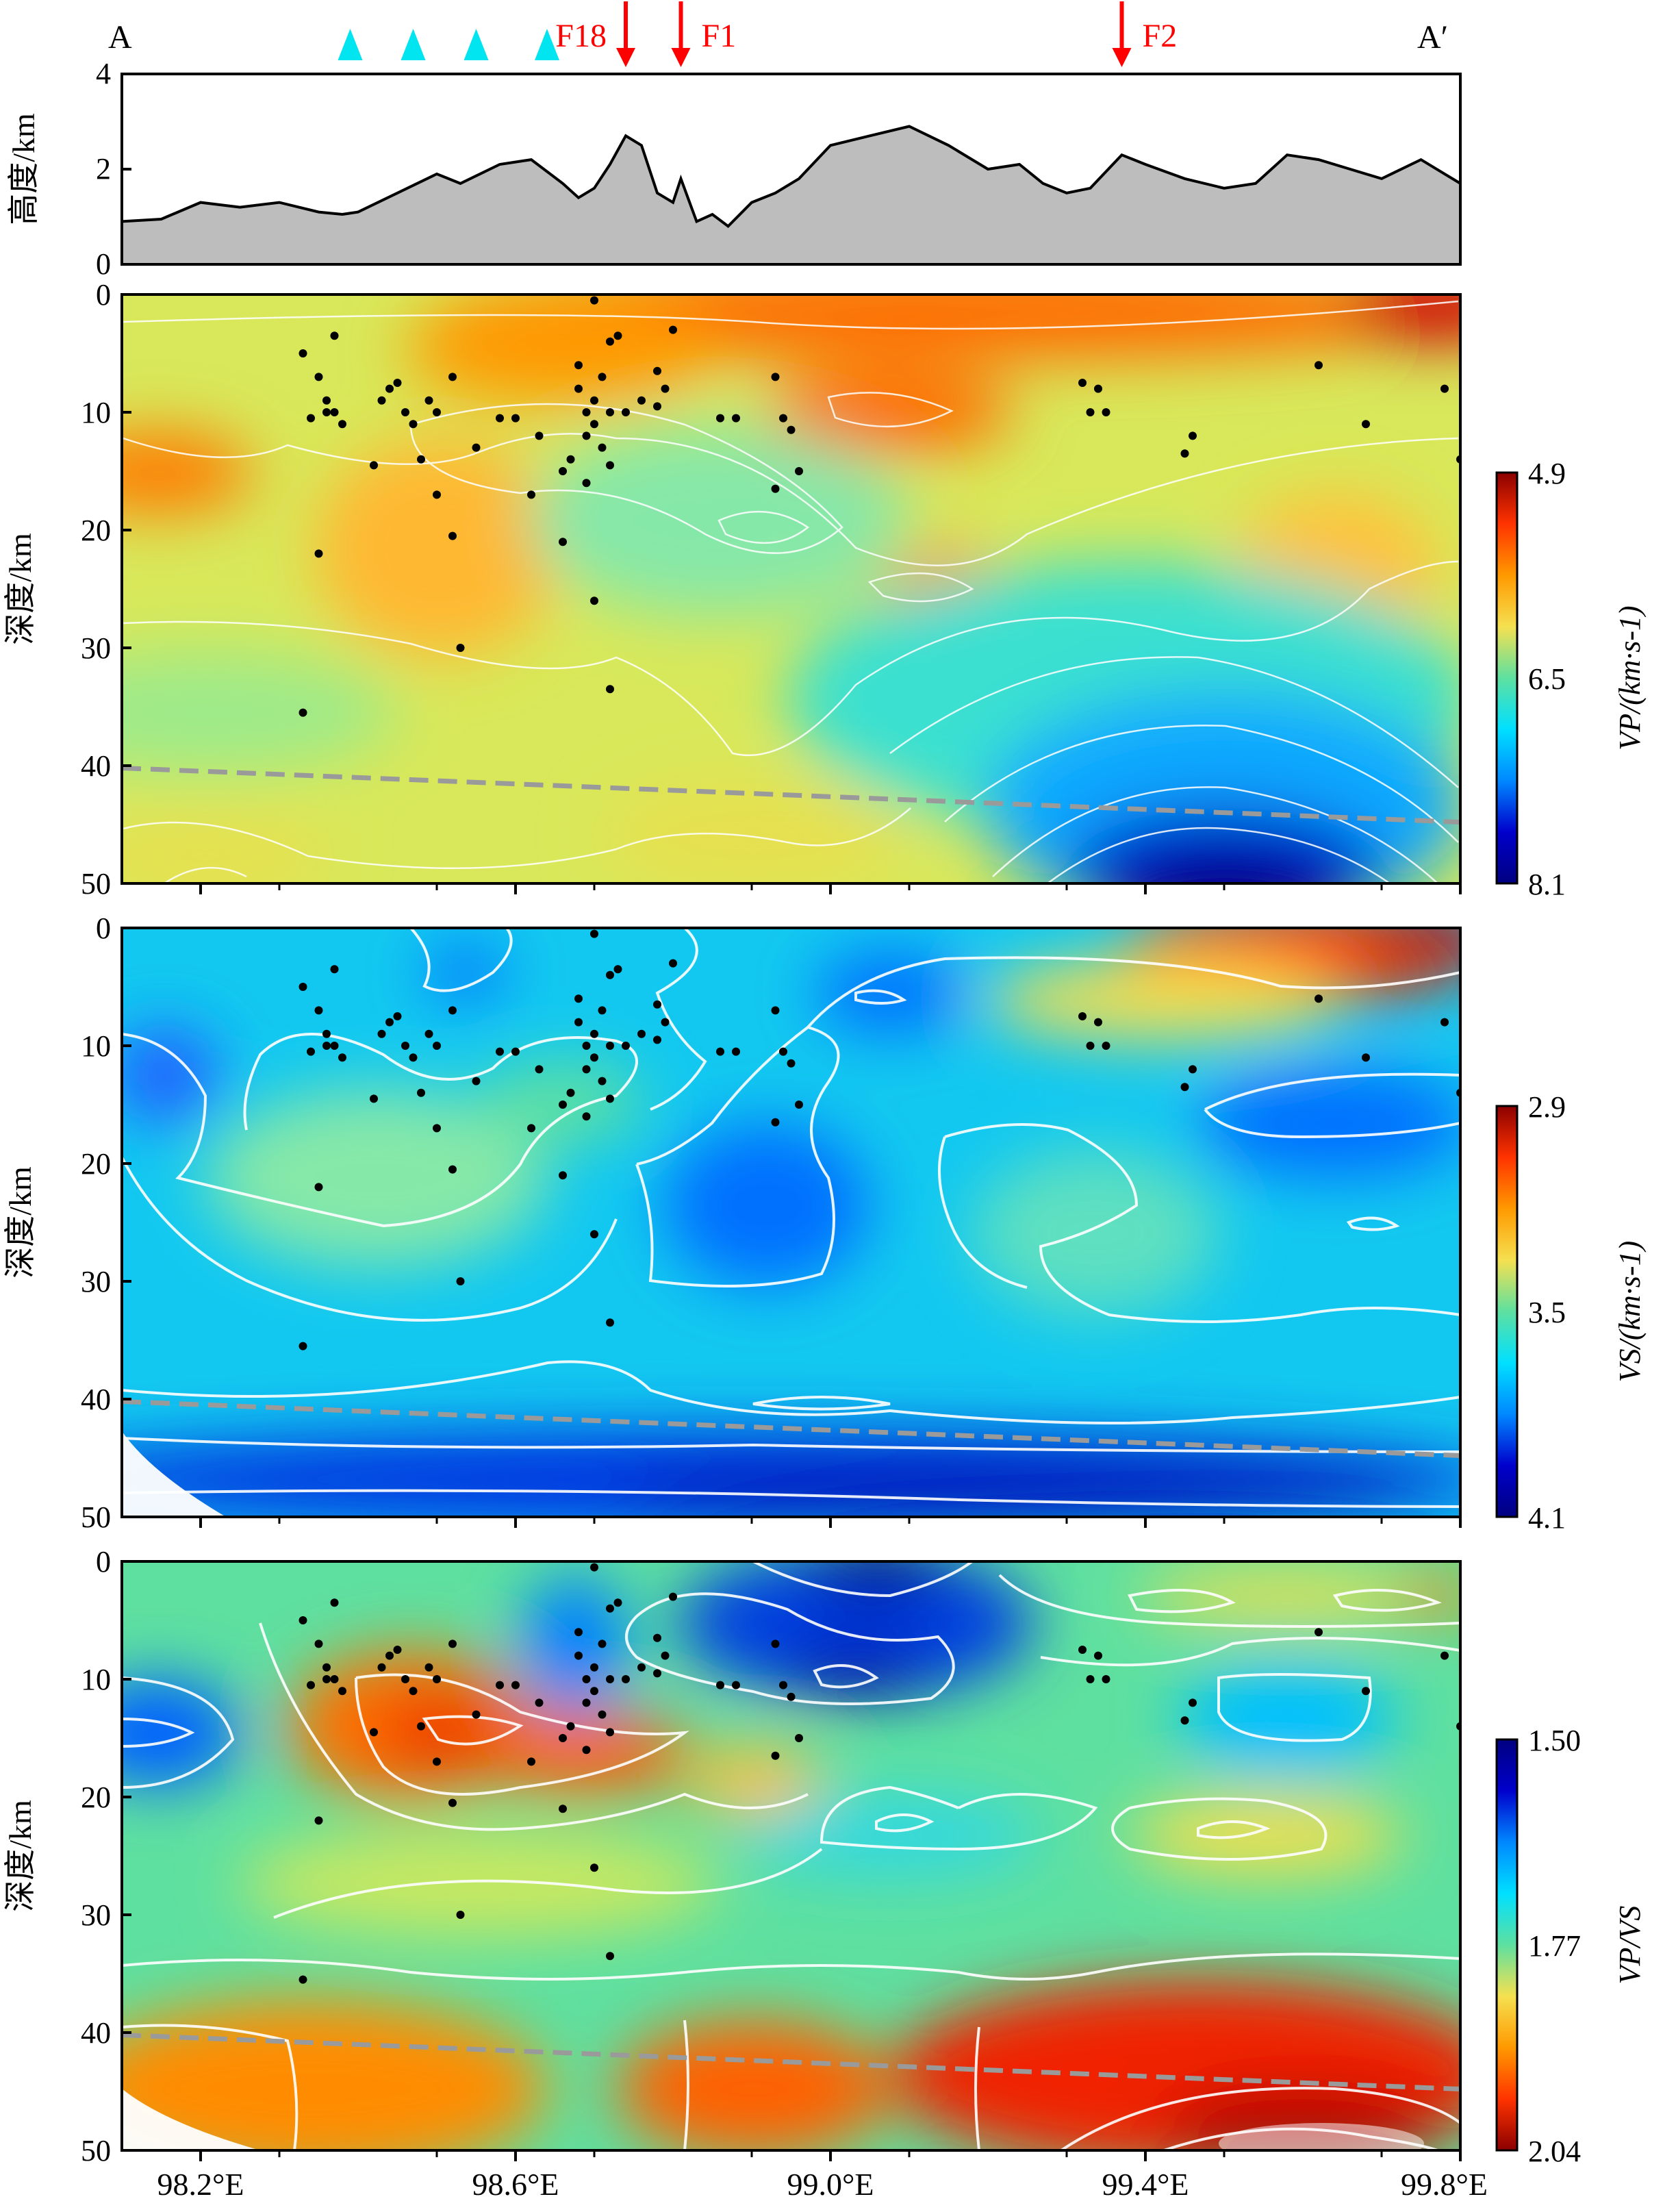  Describe the element at coordinates (103, 264) in the screenshot. I see `profile-ytick-0: 0` at that location.